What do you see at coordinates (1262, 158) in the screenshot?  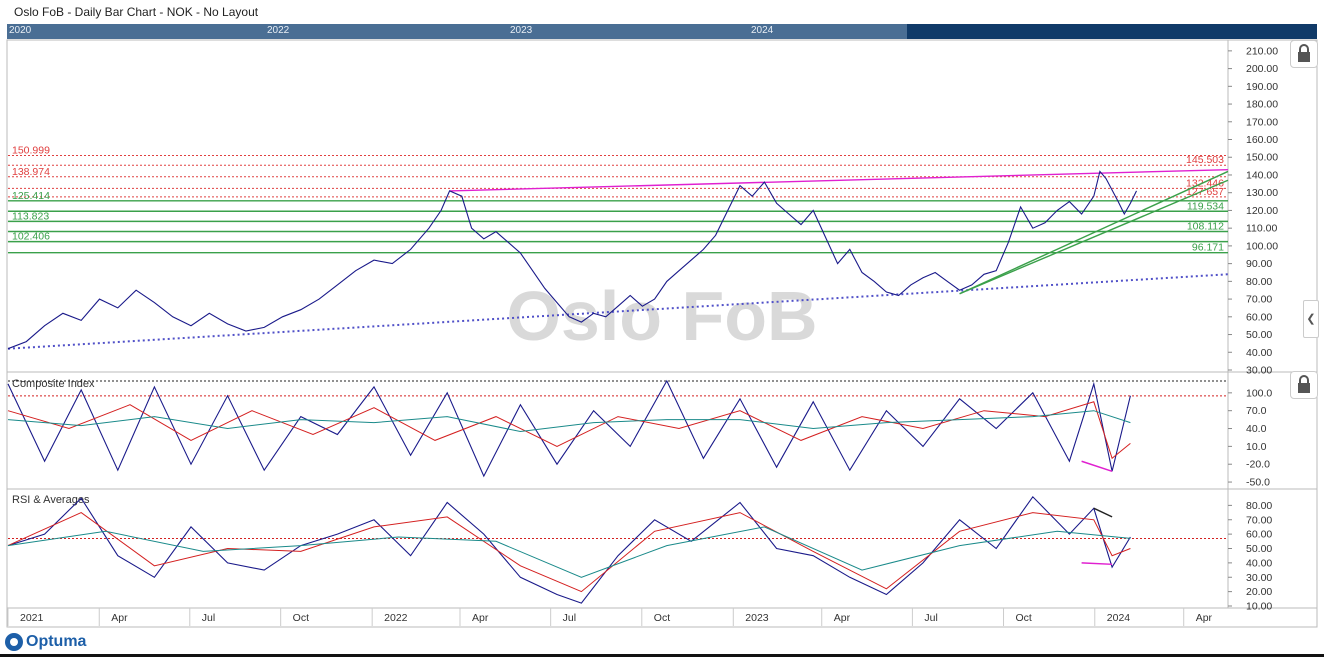 I see `y-tick-label: 150.00` at bounding box center [1262, 158].